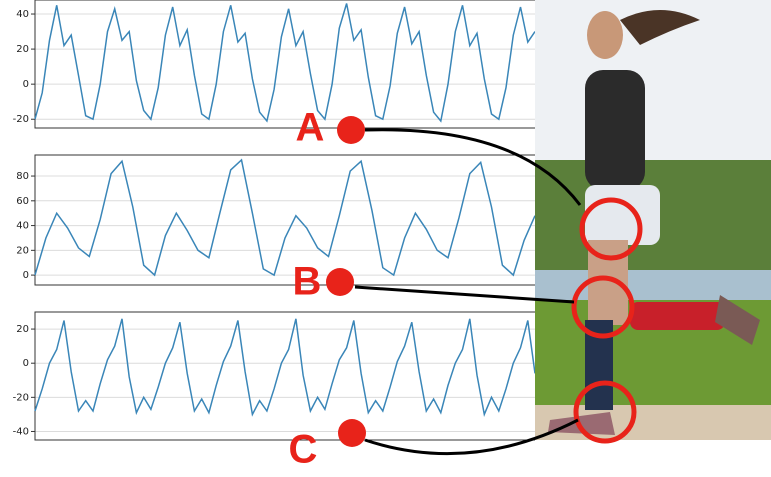 The height and width of the screenshot is (477, 771). Describe the element at coordinates (615, 130) in the screenshot. I see `runner-shirt` at that location.